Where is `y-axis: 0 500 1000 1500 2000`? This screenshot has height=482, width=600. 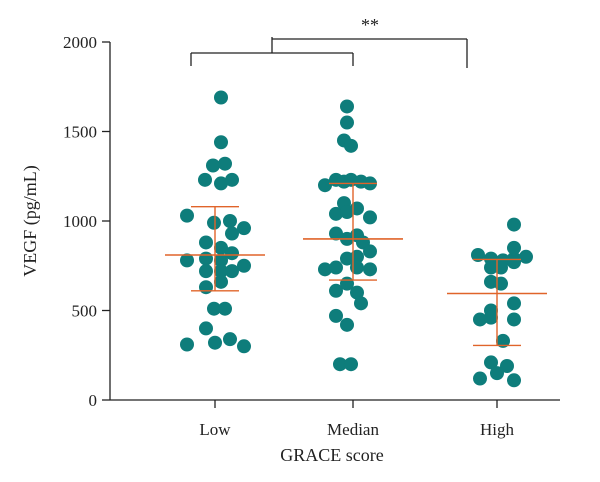
y-axis: 0 500 1000 1500 2000 is located at coordinates (87, 221).